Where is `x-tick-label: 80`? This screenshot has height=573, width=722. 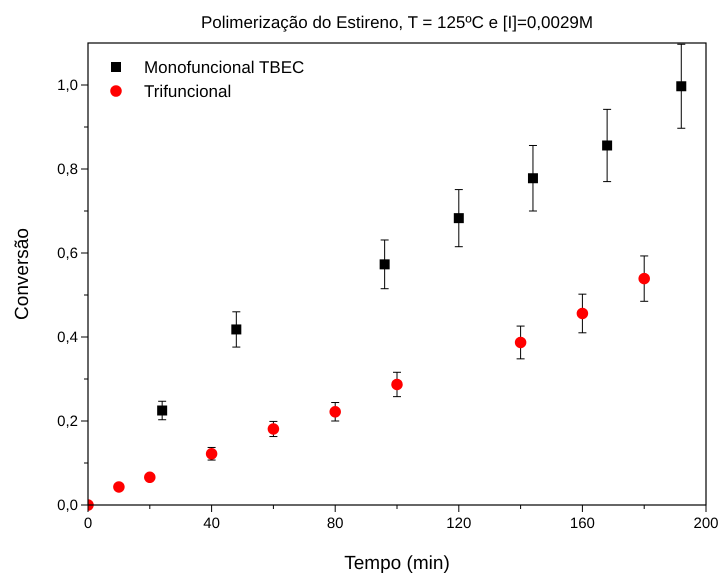
x-tick-label: 80 is located at coordinates (335, 523).